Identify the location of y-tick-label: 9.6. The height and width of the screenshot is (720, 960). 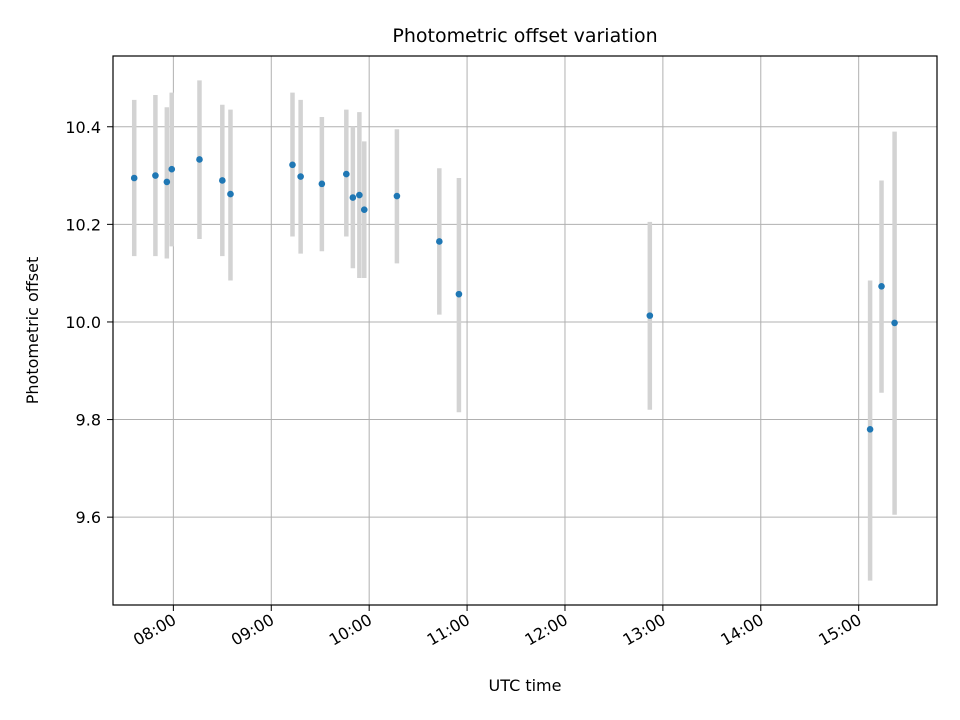
(88, 517).